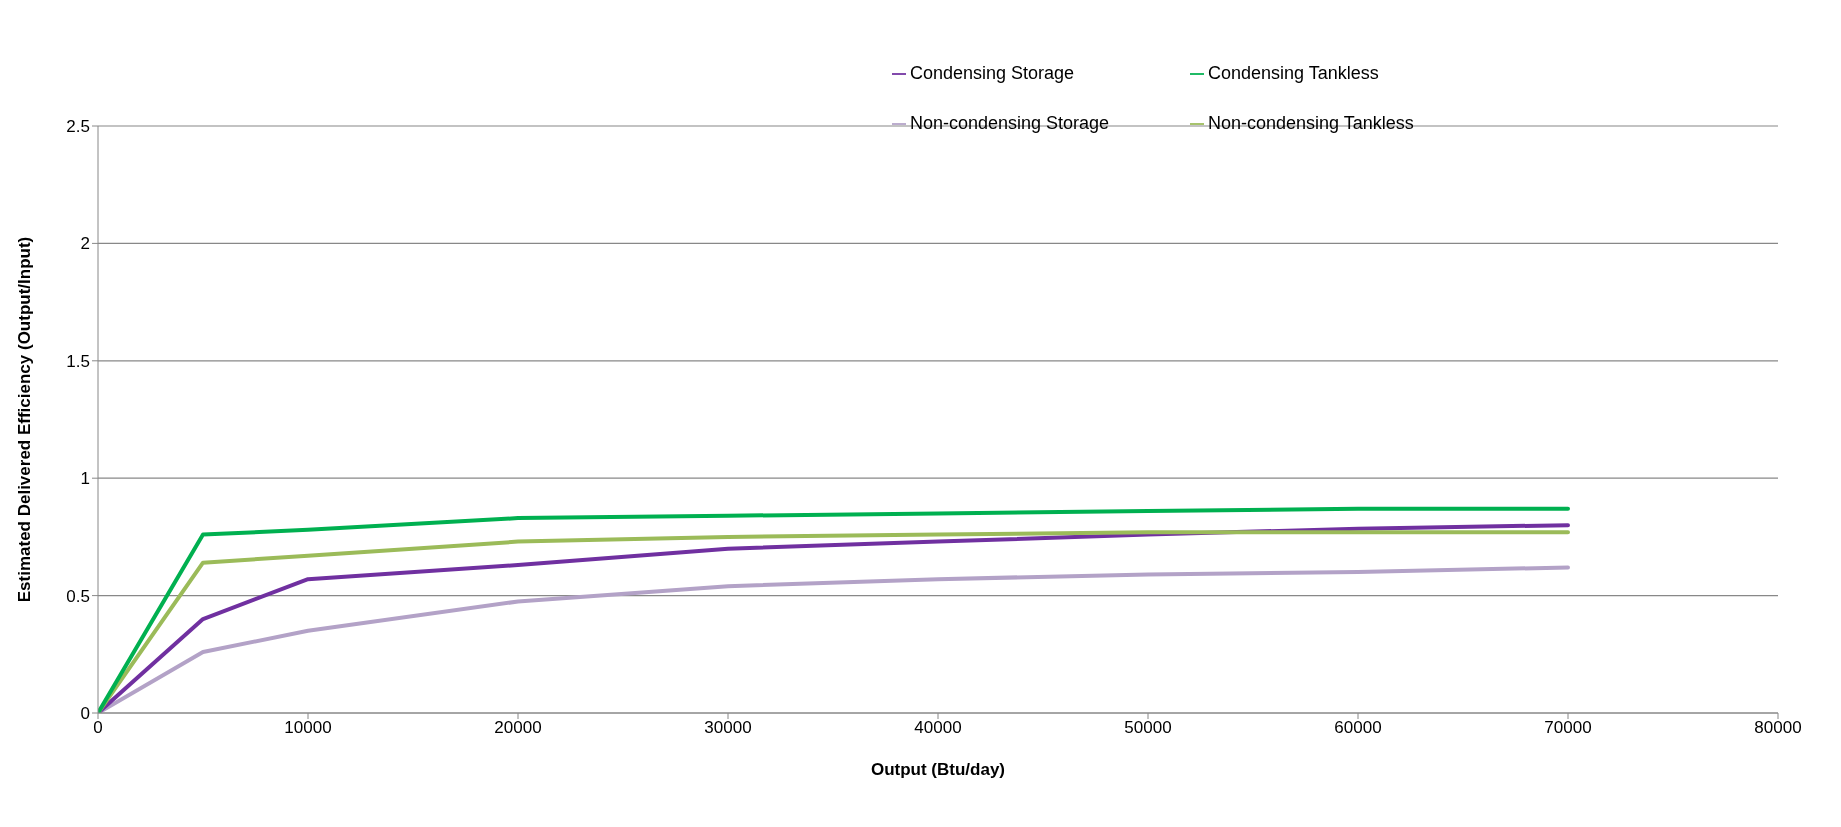  Describe the element at coordinates (1311, 123) in the screenshot. I see `legend-label: Non-condensing Tankless` at that location.